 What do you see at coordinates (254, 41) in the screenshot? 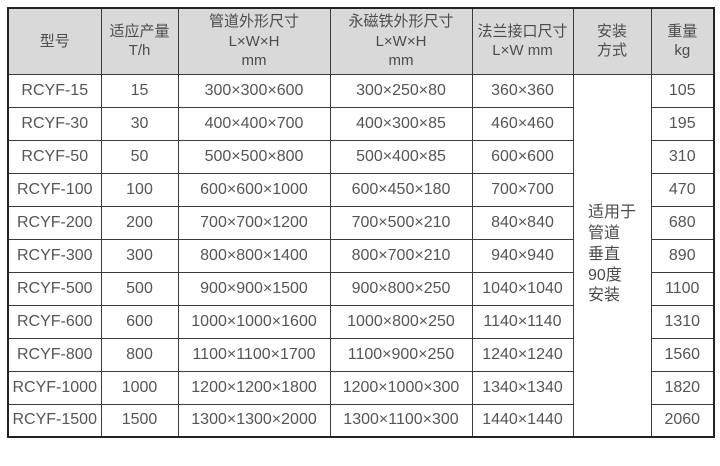
I see `header-pipe-dims: 管道外形尺寸 L×W×H mm` at bounding box center [254, 41].